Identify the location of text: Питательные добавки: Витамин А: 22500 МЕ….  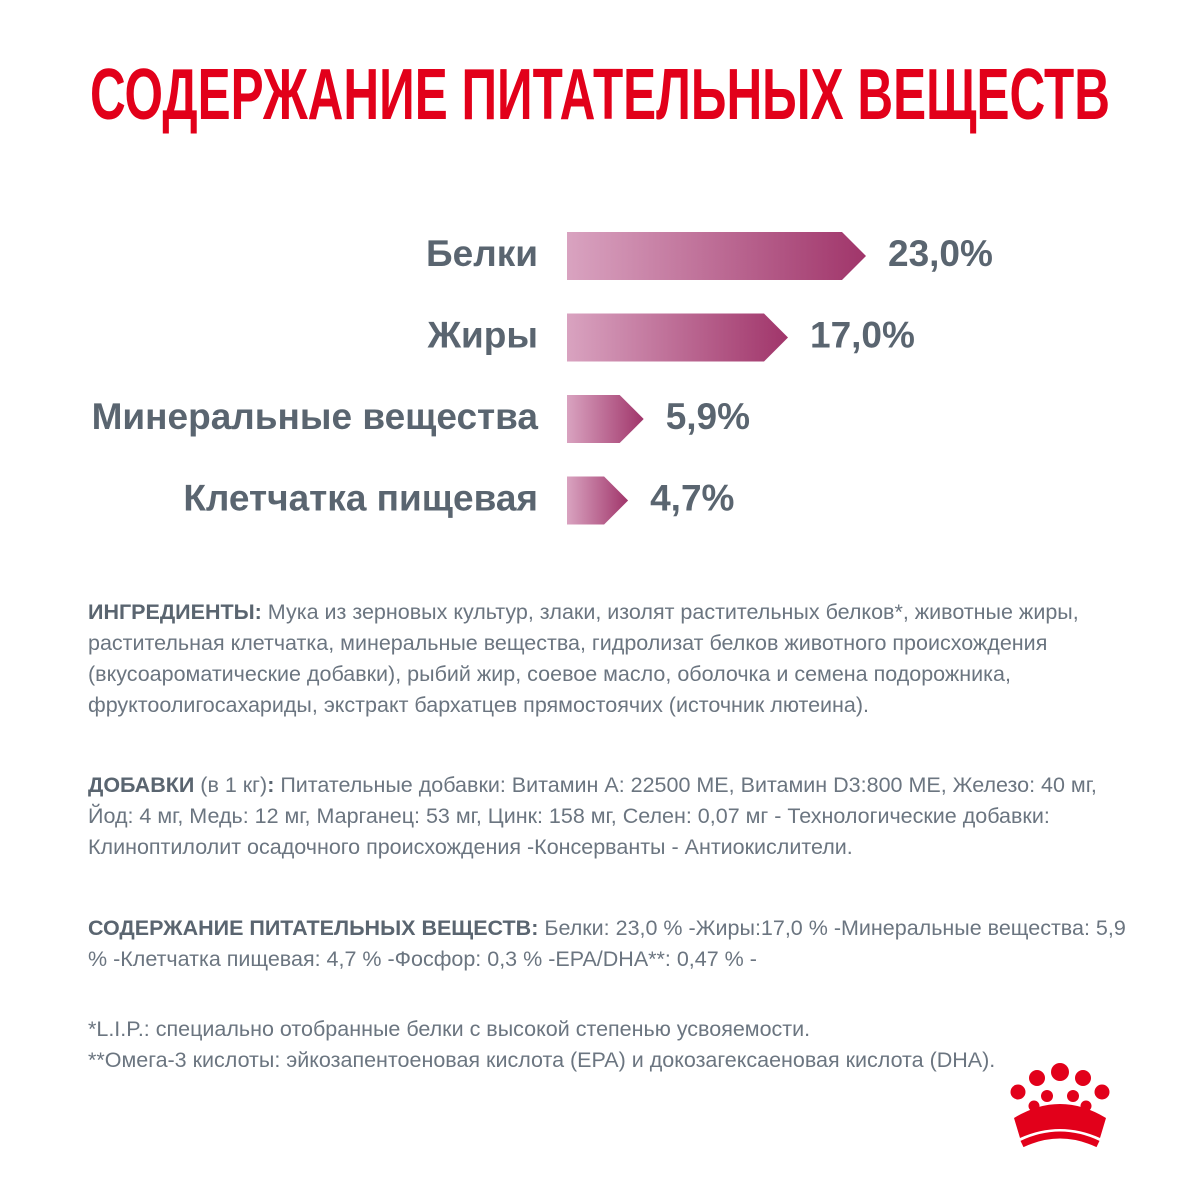
(592, 816).